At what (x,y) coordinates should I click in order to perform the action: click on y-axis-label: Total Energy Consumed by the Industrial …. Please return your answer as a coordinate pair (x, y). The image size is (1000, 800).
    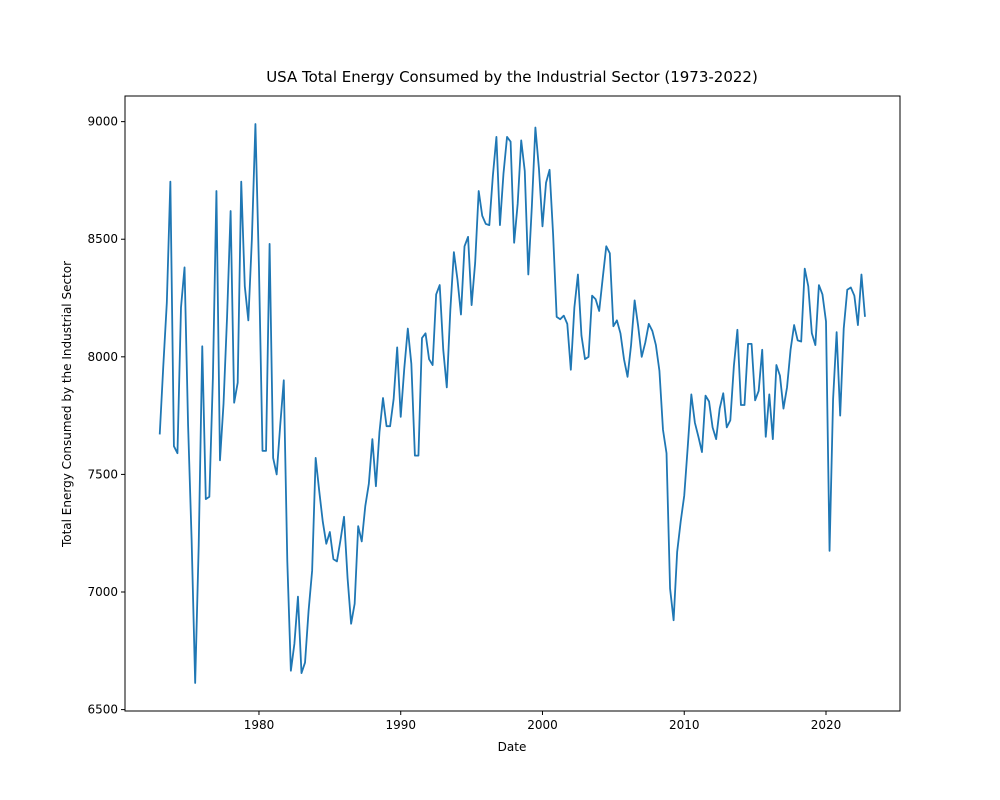
    Looking at the image, I should click on (67, 404).